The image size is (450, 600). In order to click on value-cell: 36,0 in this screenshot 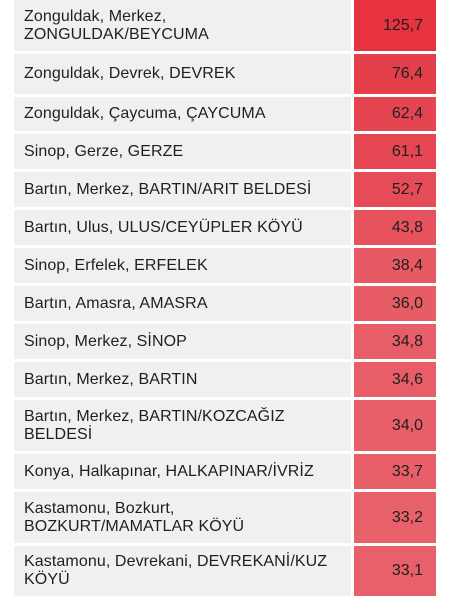, I will do `click(395, 303)`.